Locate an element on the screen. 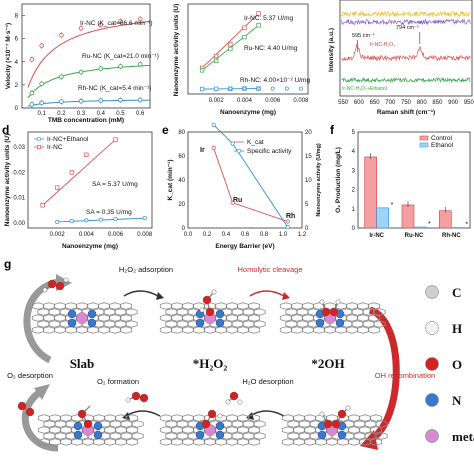 This screenshot has width=474, height=474. panel-b-annot-ir: Ir-NC: 5.37 U/mg is located at coordinates (269, 18).